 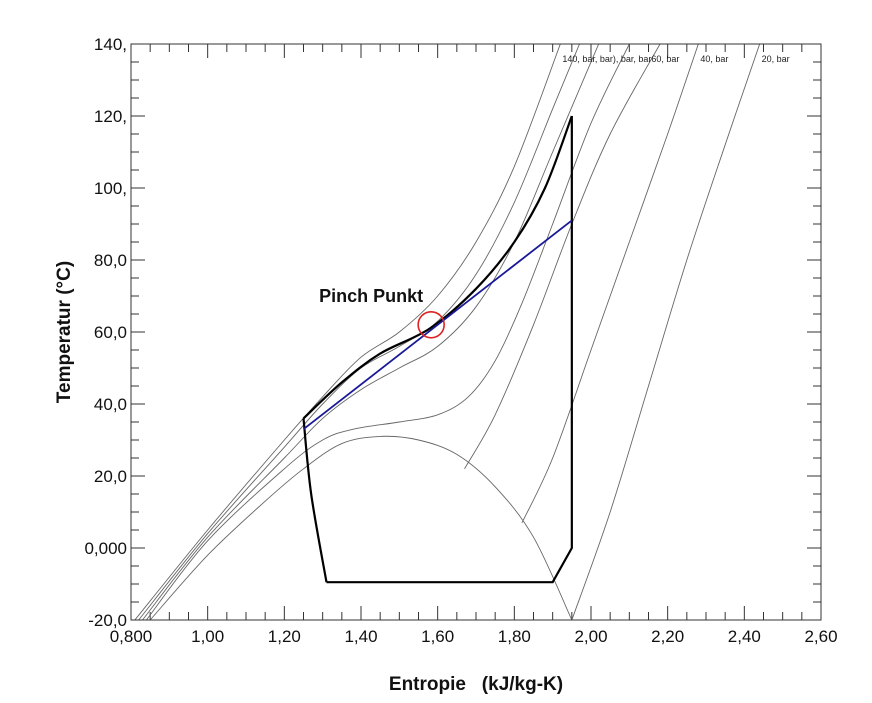 I want to click on x-tick-label: 1,20, so click(x=284, y=636).